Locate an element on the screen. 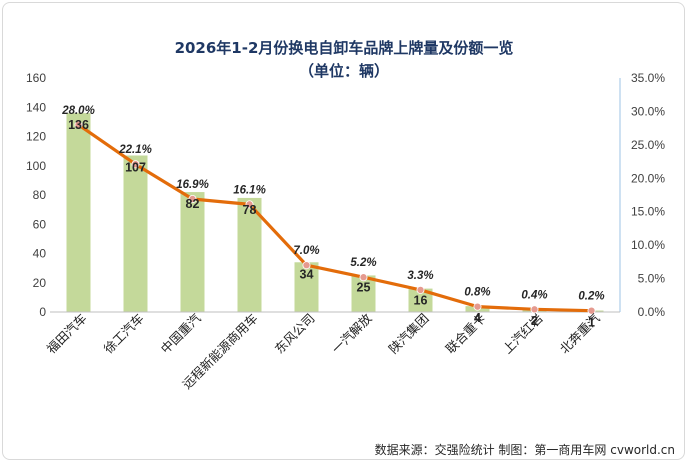 The width and height of the screenshot is (689, 464). bar-value-label: 25 is located at coordinates (364, 287).